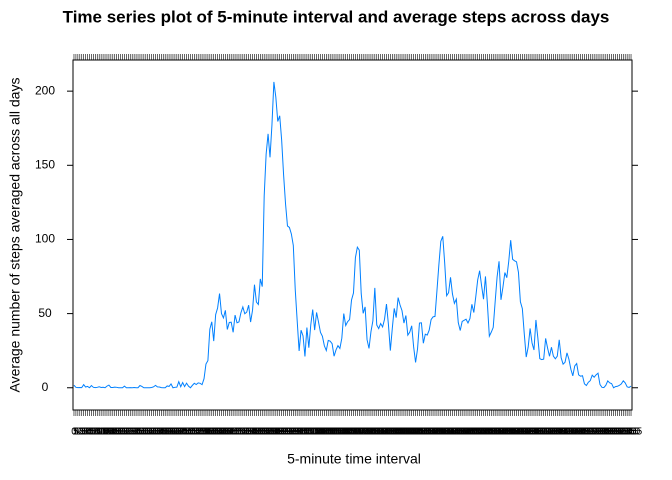 This screenshot has width=672, height=480. Describe the element at coordinates (192, 432) in the screenshot. I see `x-tick-label: 505` at that location.